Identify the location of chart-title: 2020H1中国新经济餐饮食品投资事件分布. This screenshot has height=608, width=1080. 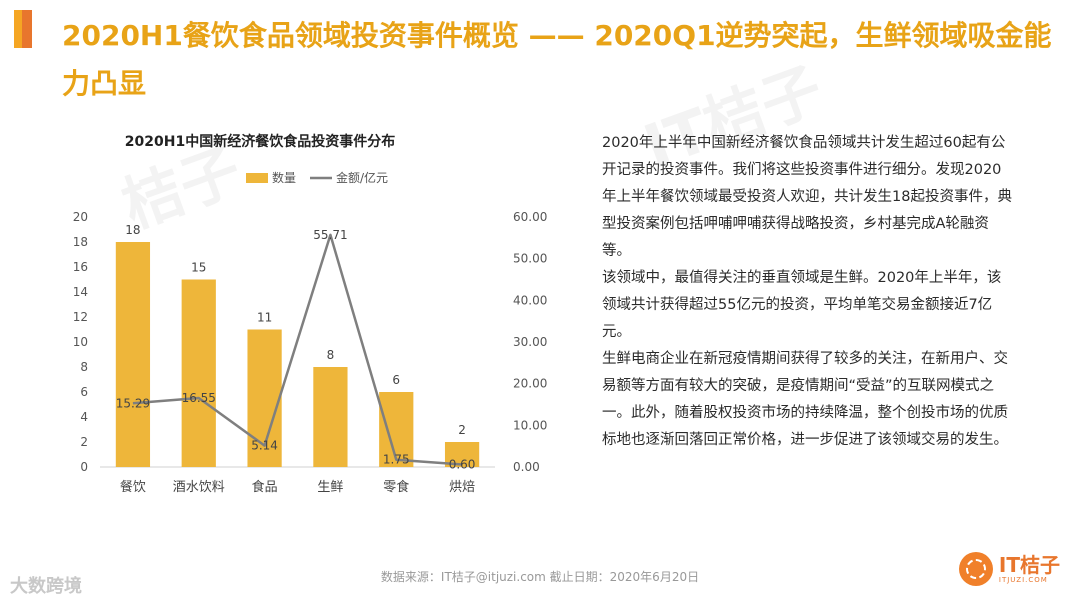
(260, 141).